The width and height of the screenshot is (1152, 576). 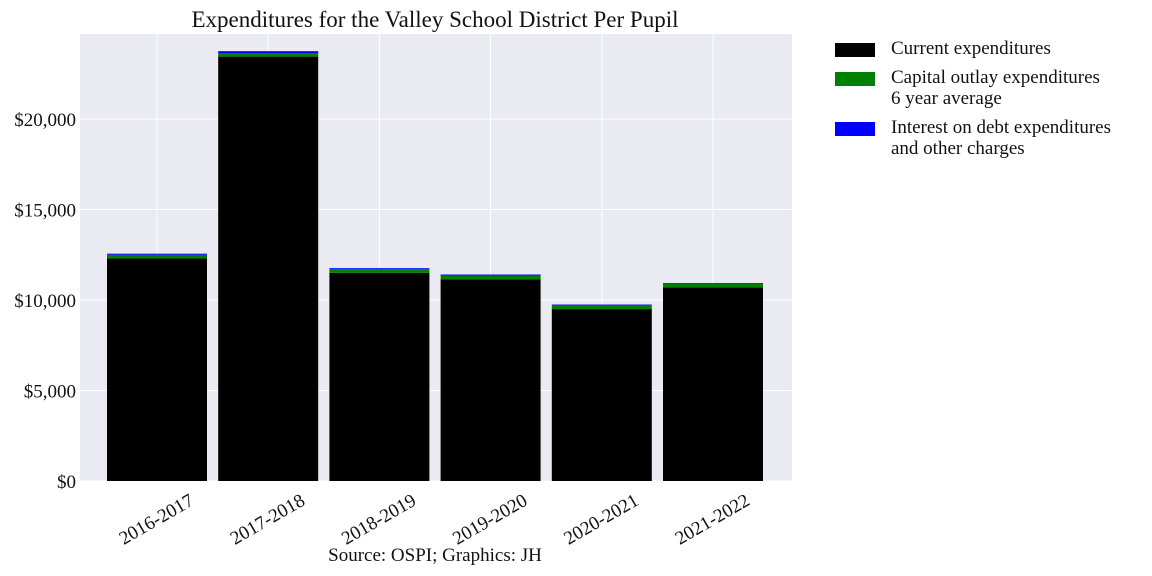 What do you see at coordinates (268, 268) in the screenshot?
I see `bar-series0-2017-2018` at bounding box center [268, 268].